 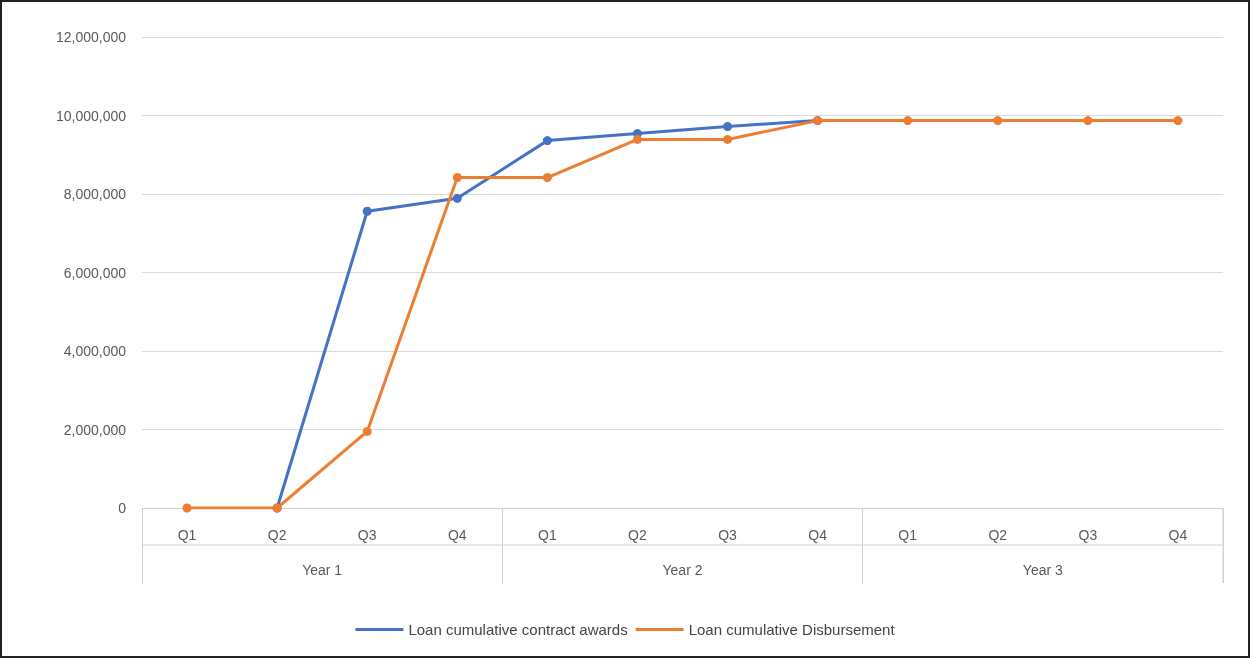 I want to click on text: Year 2, so click(x=682, y=570).